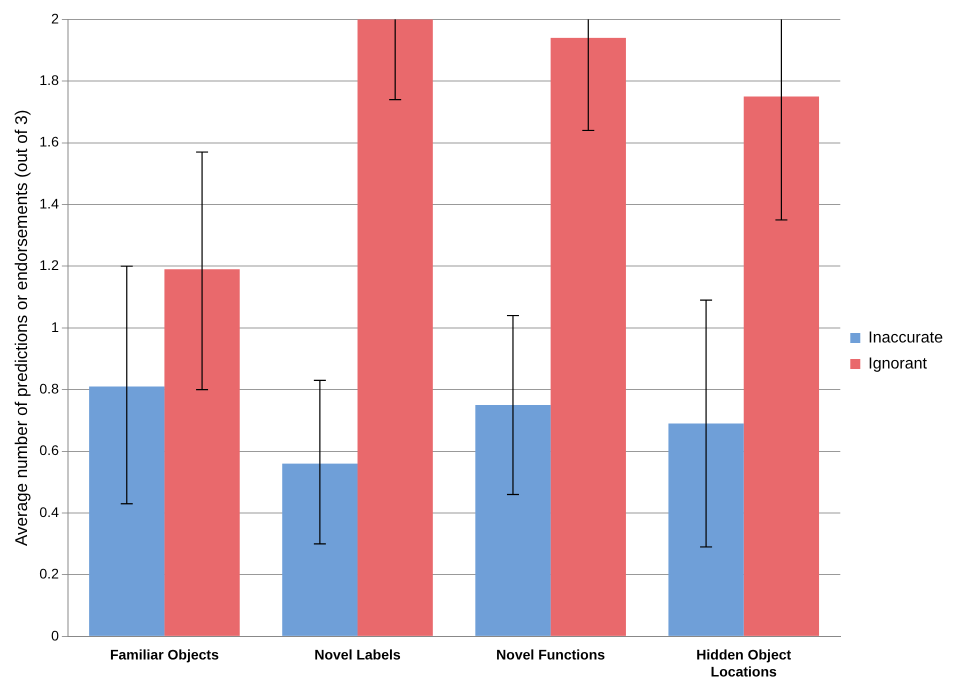  Describe the element at coordinates (49, 203) in the screenshot. I see `y-tick-label: 1.4` at that location.